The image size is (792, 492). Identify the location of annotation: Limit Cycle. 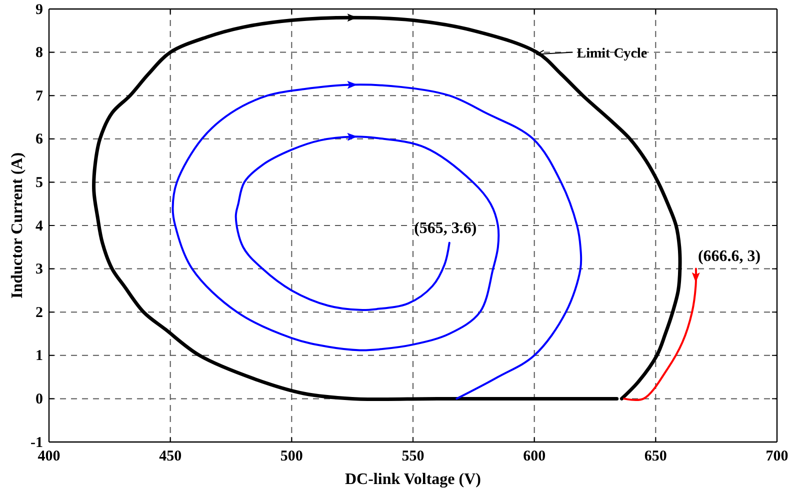
(612, 54).